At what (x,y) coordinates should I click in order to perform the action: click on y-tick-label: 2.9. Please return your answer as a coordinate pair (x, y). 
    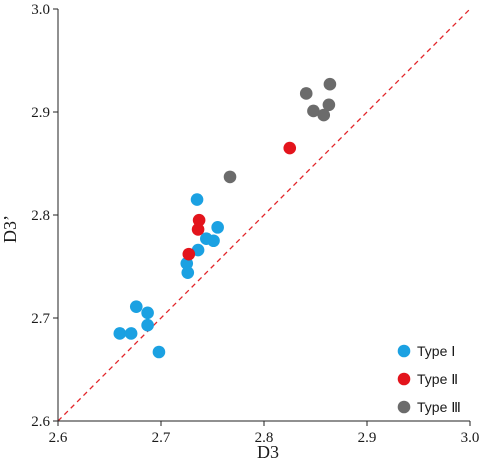
    Looking at the image, I should click on (40, 113).